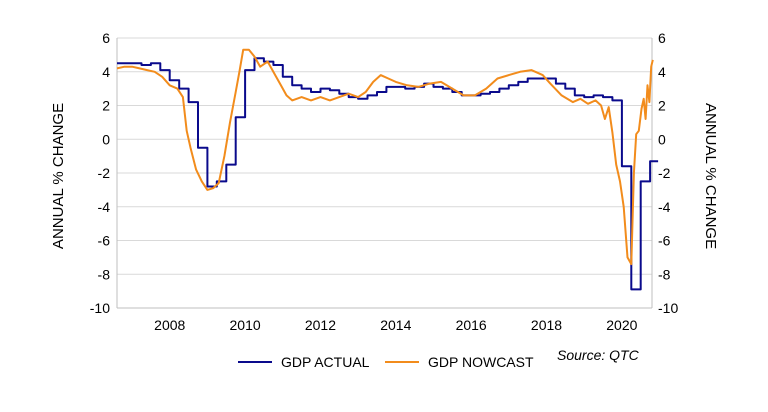 Image resolution: width=768 pixels, height=412 pixels. I want to click on x-tick-labels: 2008 2010 2012 2014 2016 2018 2020, so click(395, 325).